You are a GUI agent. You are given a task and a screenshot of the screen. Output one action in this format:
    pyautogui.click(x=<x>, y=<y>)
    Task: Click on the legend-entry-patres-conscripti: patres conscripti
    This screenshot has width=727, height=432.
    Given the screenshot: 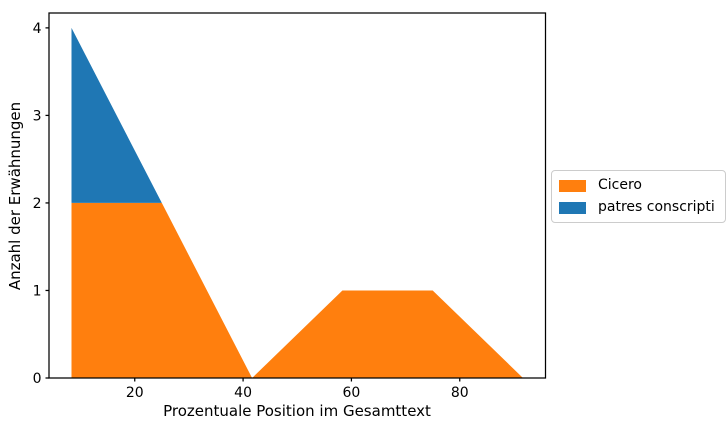 What is the action you would take?
    pyautogui.click(x=637, y=207)
    